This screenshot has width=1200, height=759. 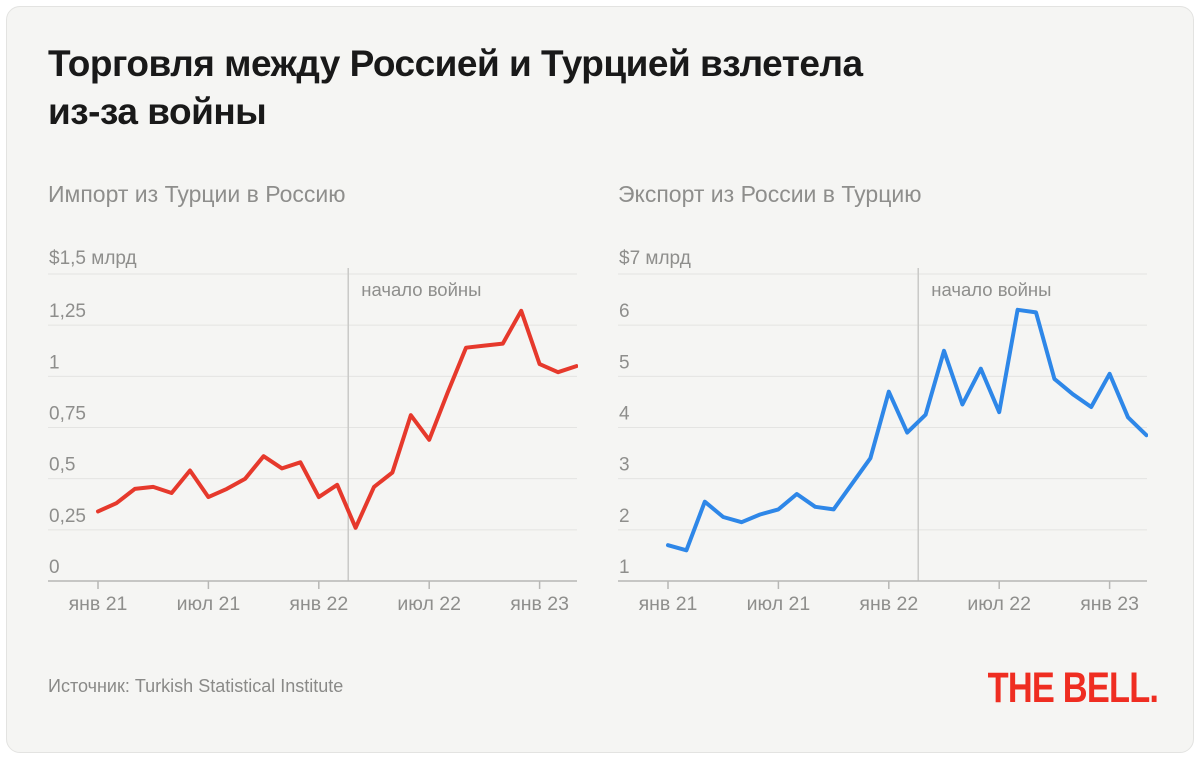 I want to click on y-tick-label: 5, so click(x=624, y=362).